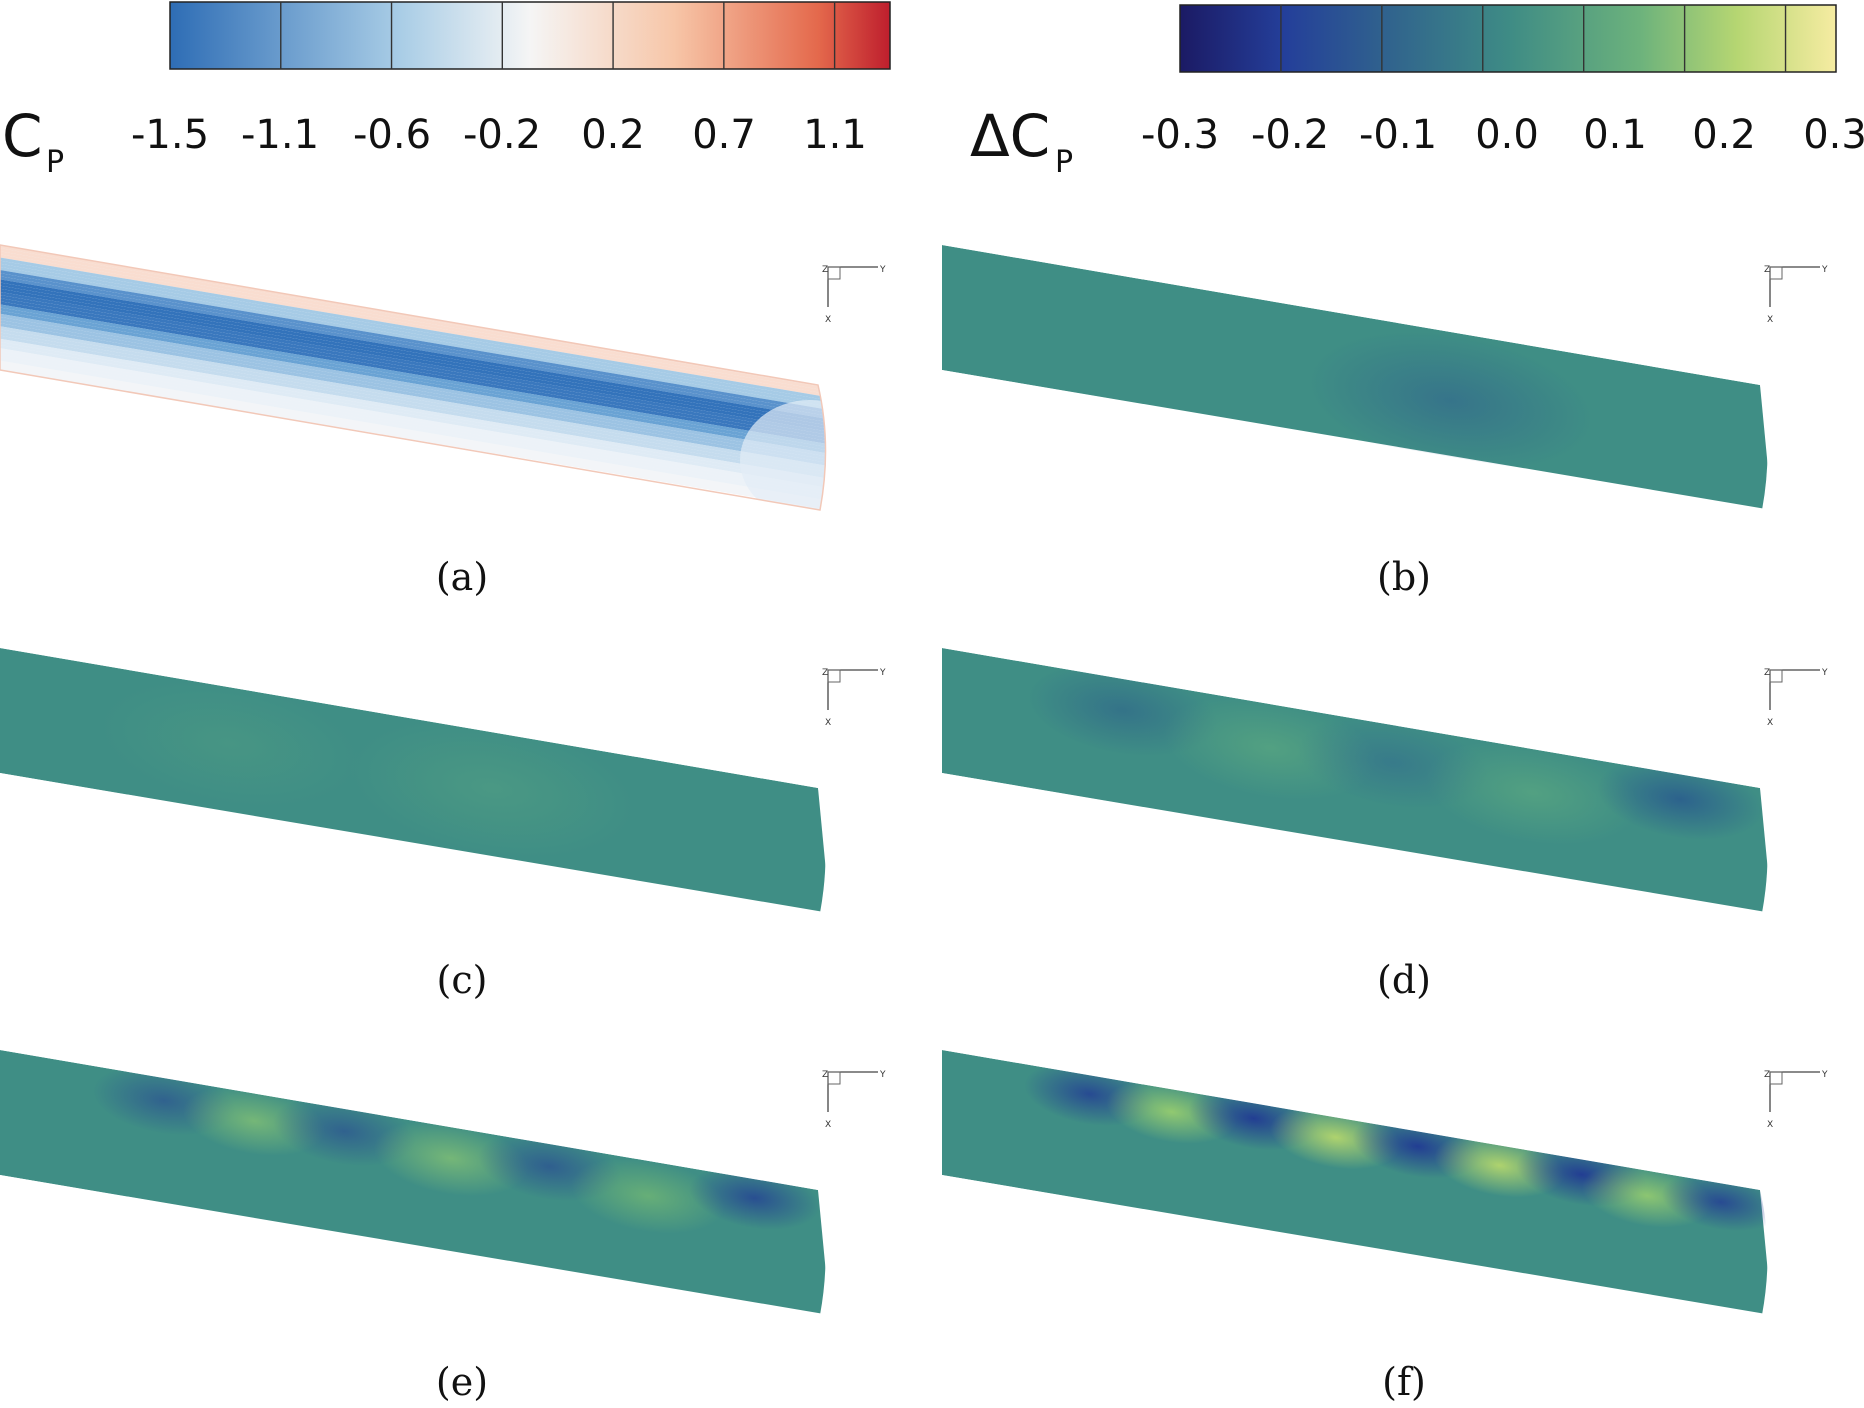 The height and width of the screenshot is (1408, 1864). I want to click on panel-f: Z Y X (f), so click(1385, 1227).